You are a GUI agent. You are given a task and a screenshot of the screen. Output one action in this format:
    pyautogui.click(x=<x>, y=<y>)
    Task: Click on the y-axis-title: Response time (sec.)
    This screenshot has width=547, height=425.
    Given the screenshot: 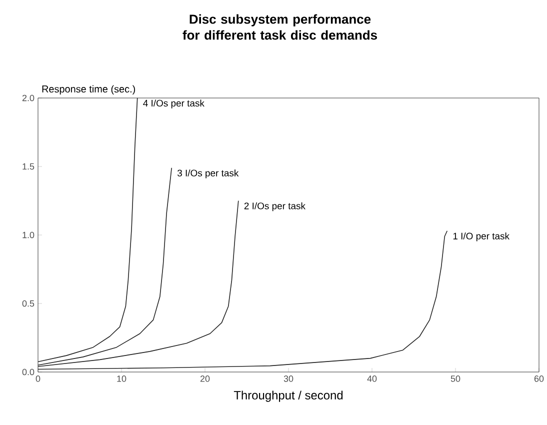 What is the action you would take?
    pyautogui.click(x=89, y=89)
    